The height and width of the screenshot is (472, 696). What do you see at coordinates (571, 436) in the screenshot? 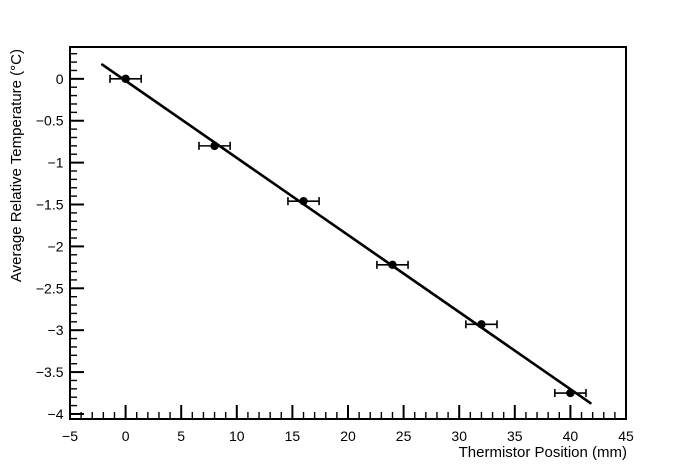
I see `x-tick-label: 40` at bounding box center [571, 436].